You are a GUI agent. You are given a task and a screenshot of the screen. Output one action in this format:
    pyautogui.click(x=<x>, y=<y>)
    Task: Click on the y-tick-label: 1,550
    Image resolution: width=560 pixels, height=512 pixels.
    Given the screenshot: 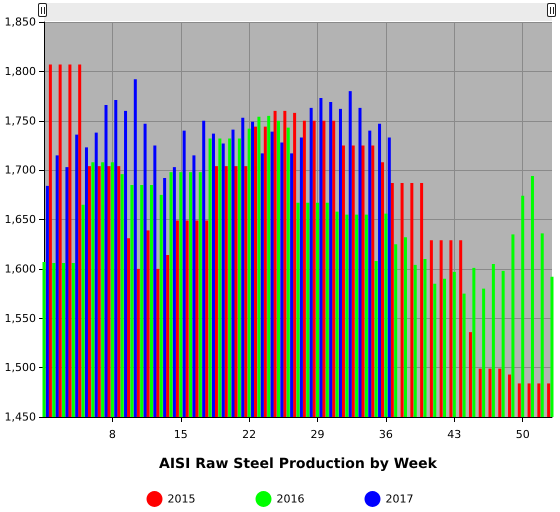 What is the action you would take?
    pyautogui.click(x=20, y=318)
    